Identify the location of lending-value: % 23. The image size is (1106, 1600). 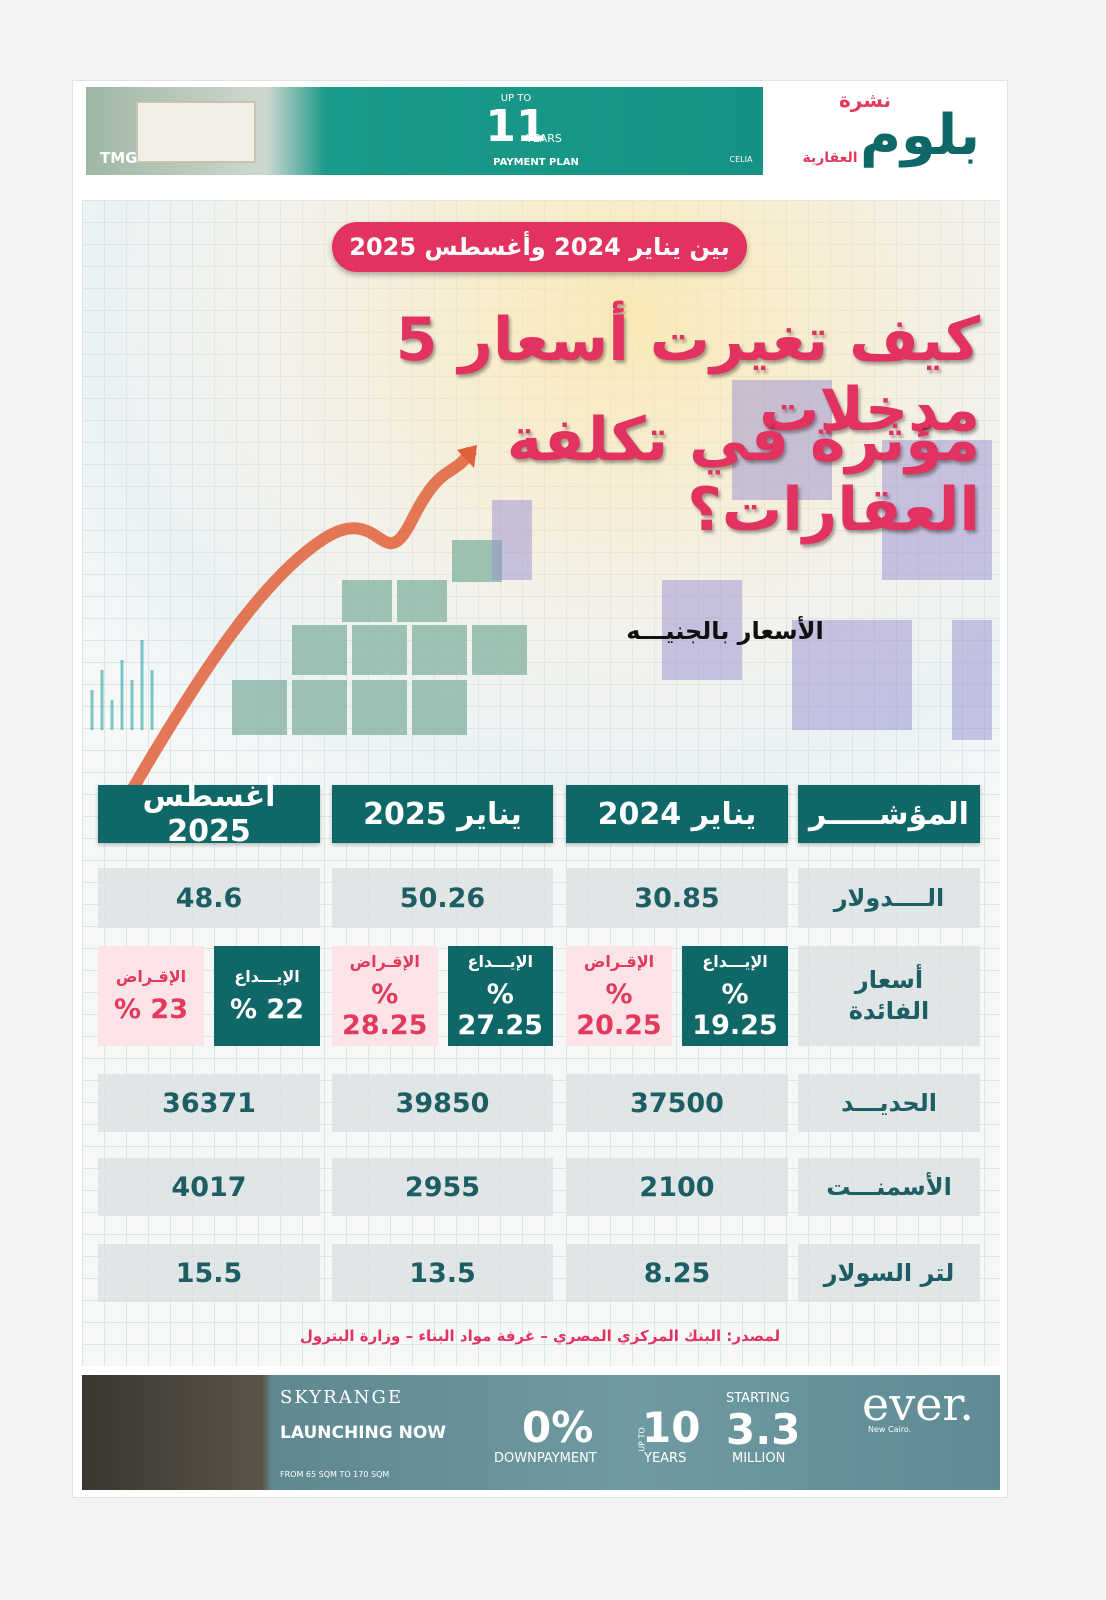
(151, 1009).